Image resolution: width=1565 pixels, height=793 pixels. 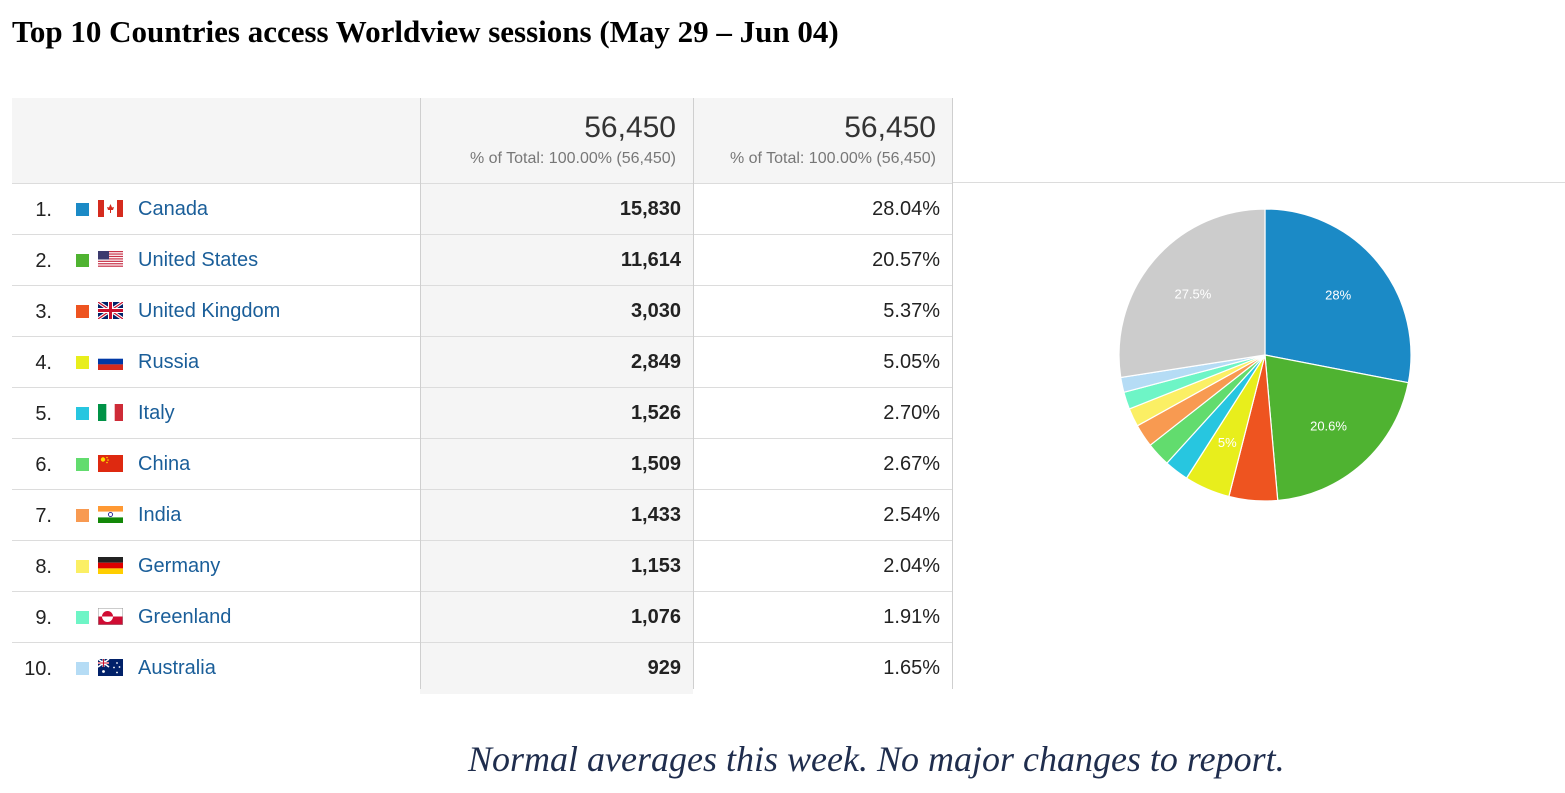 I want to click on table-row: 6. China 1,509 2.67%, so click(x=482, y=464).